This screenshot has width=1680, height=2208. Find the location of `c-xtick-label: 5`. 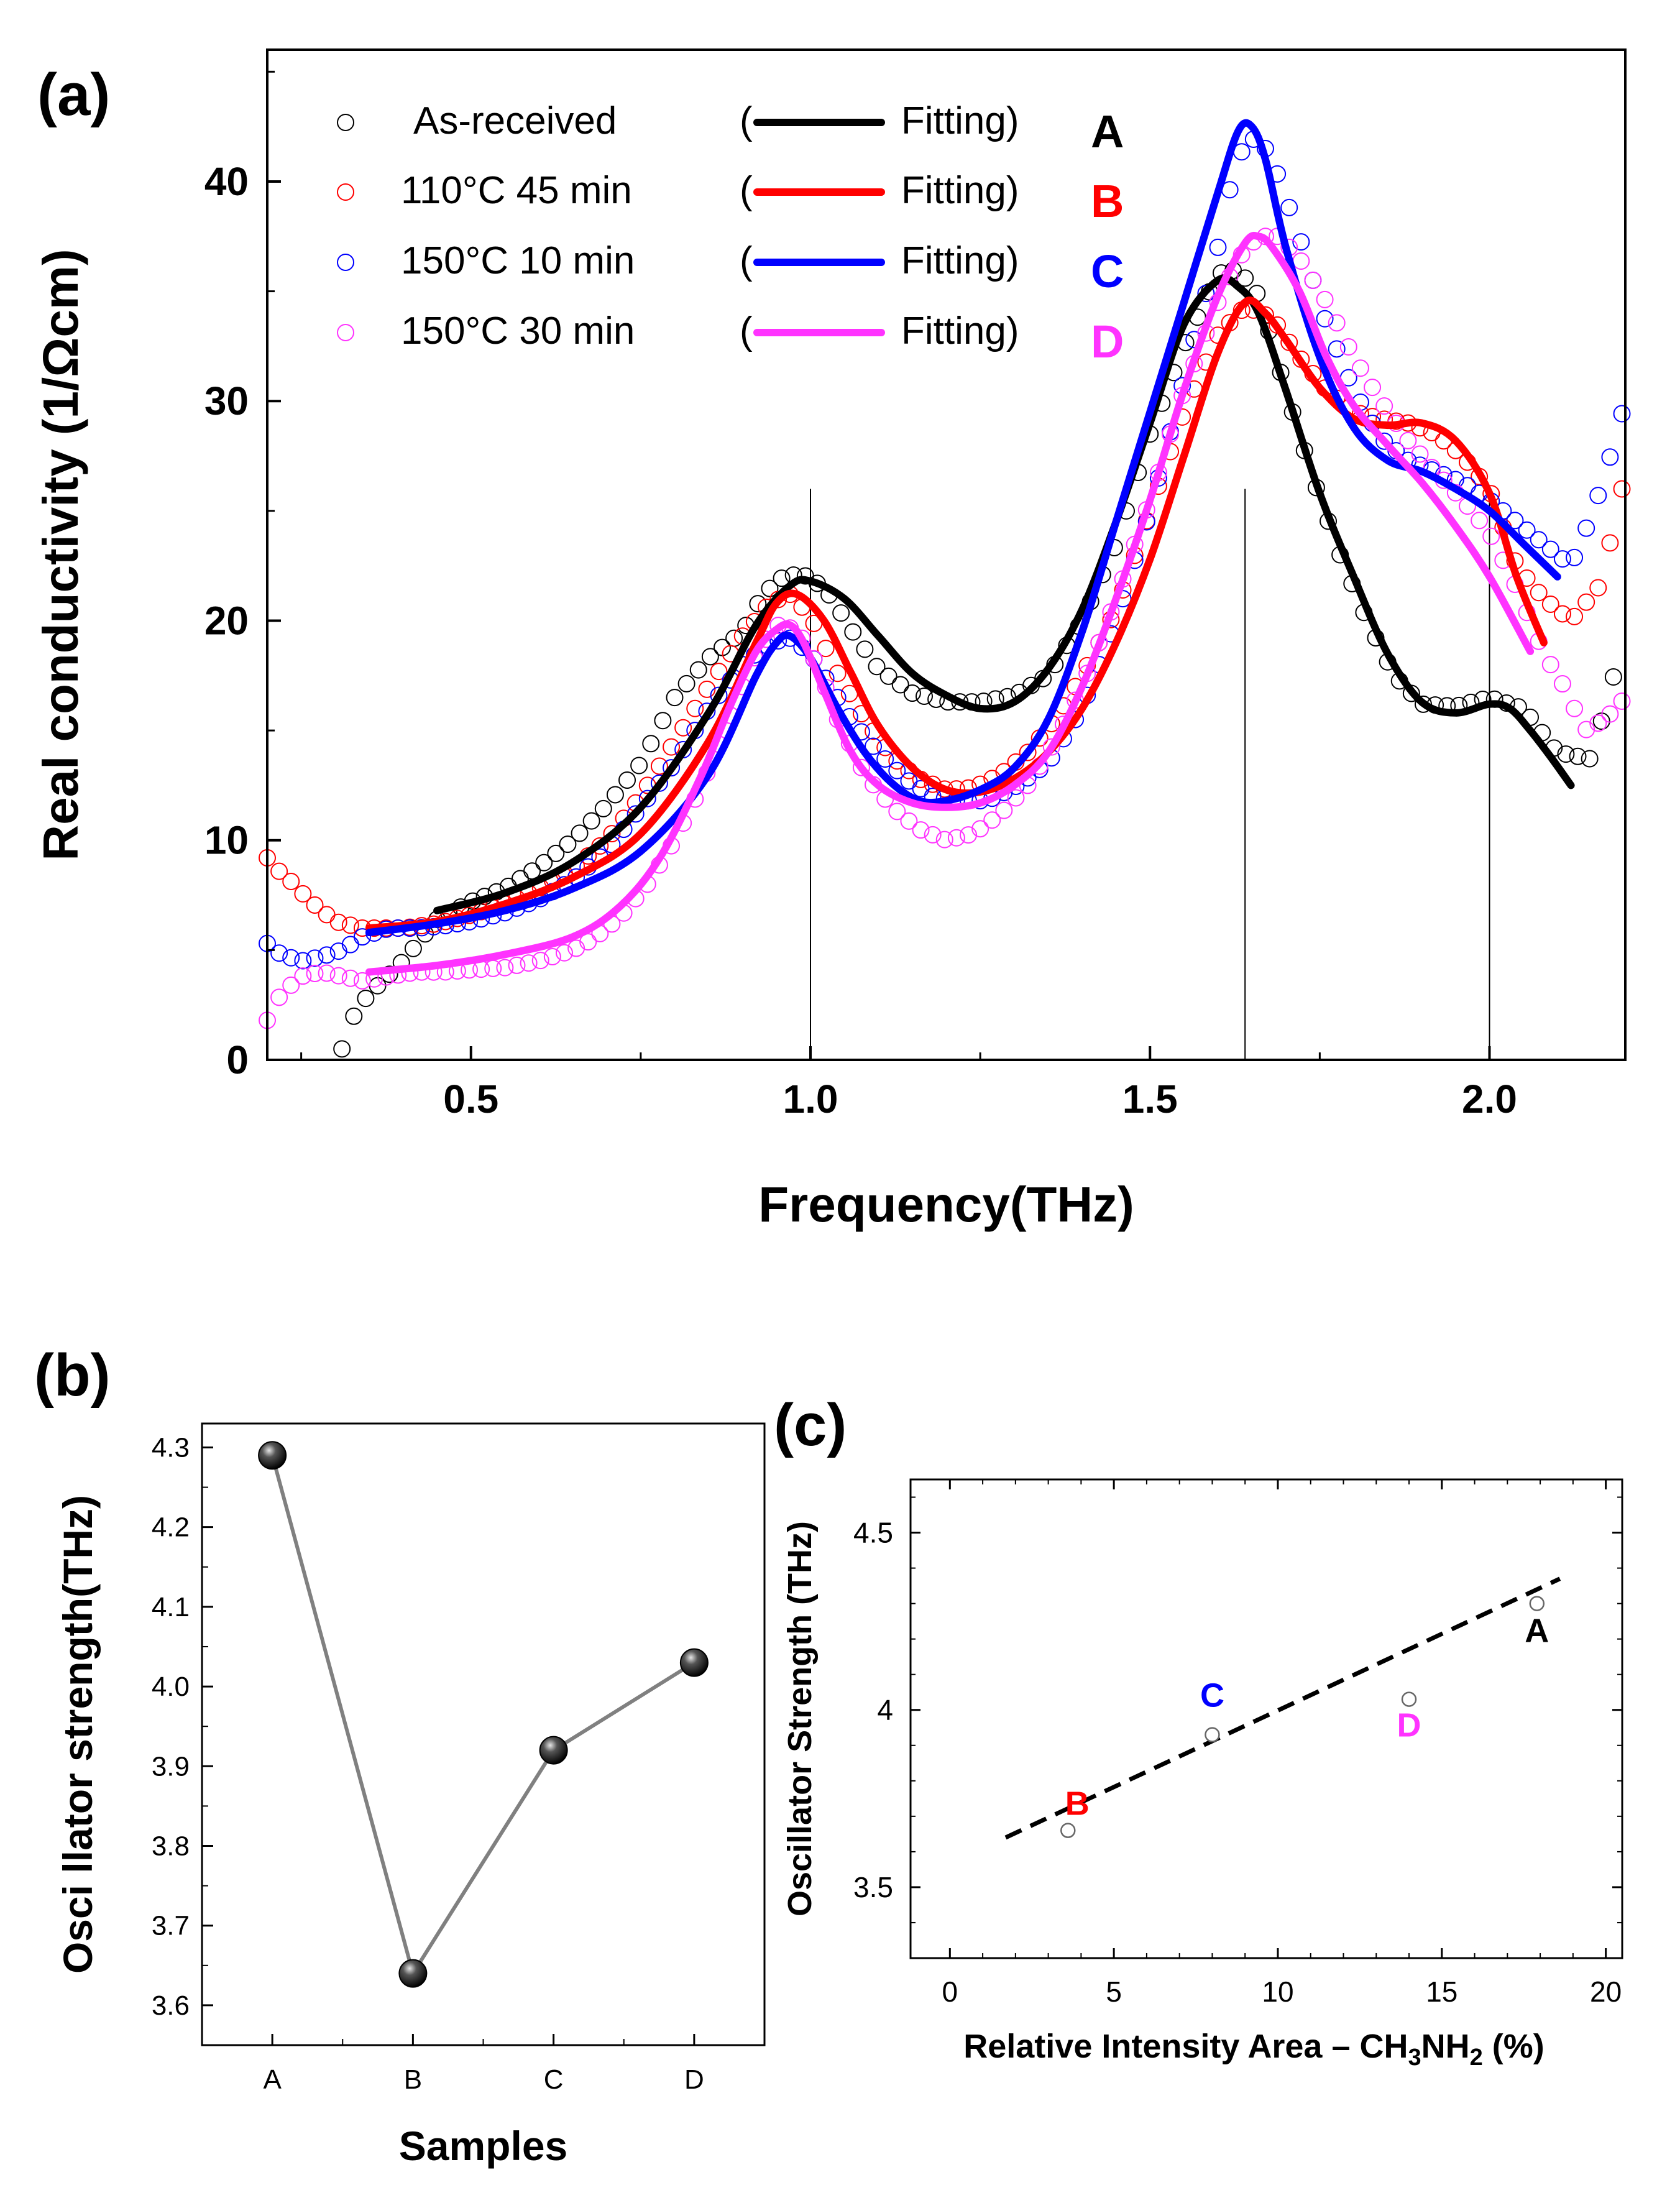

c-xtick-label: 5 is located at coordinates (1114, 1992).